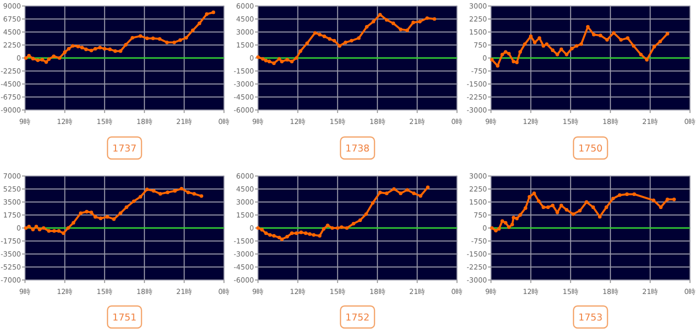 The height and width of the screenshot is (334, 700). Describe the element at coordinates (124, 318) in the screenshot. I see `text: 1751` at that location.